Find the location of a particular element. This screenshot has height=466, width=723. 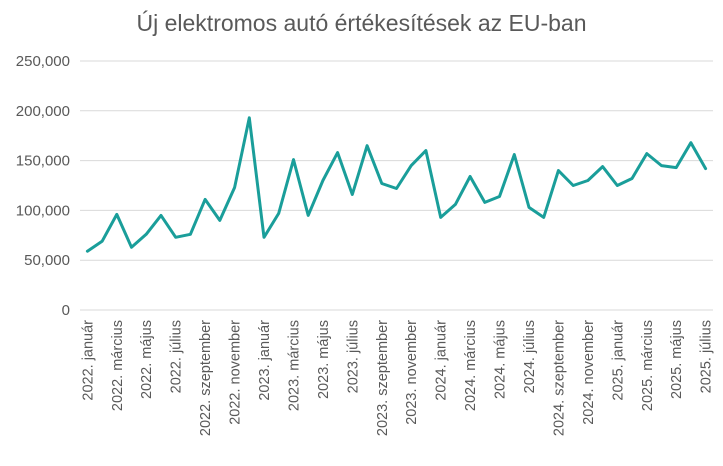

x-tick-label: 2022. november is located at coordinates (236, 372).